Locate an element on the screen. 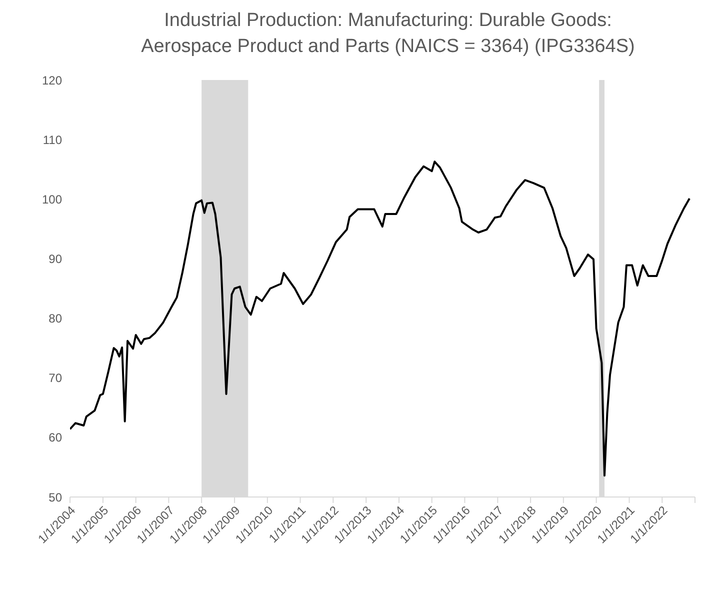 This screenshot has height=600, width=703. y-tick-label: 80 is located at coordinates (55, 319).